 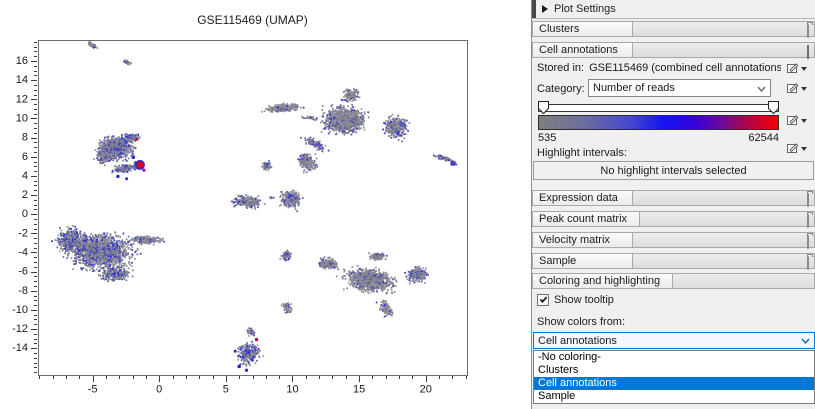 I want to click on section-coloring-and-highlighting: Coloring and highlighting, so click(x=673, y=281).